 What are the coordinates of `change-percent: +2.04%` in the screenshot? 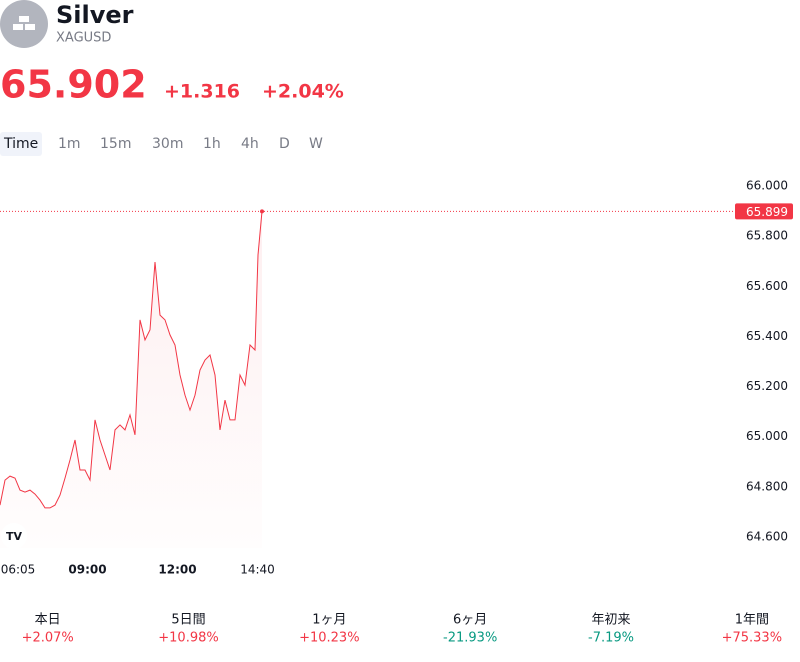 It's located at (303, 92).